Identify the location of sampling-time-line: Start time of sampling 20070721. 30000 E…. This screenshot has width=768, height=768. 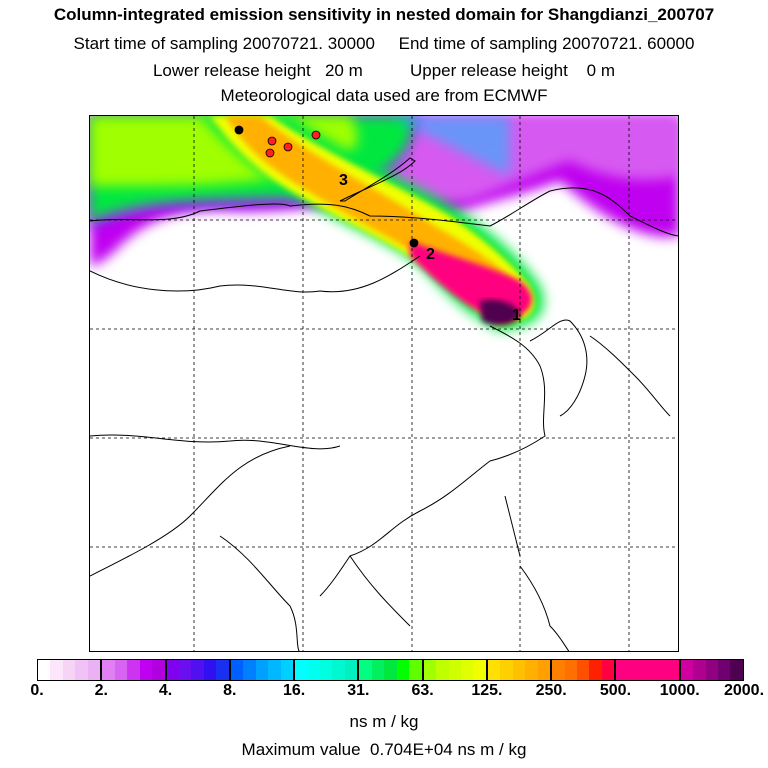
(384, 43).